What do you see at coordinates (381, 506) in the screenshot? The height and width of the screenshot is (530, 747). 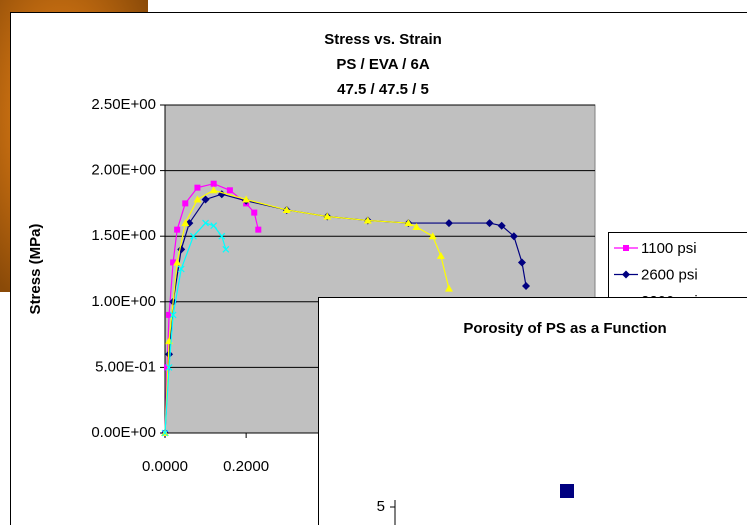 I see `y-tick-label: 5` at bounding box center [381, 506].